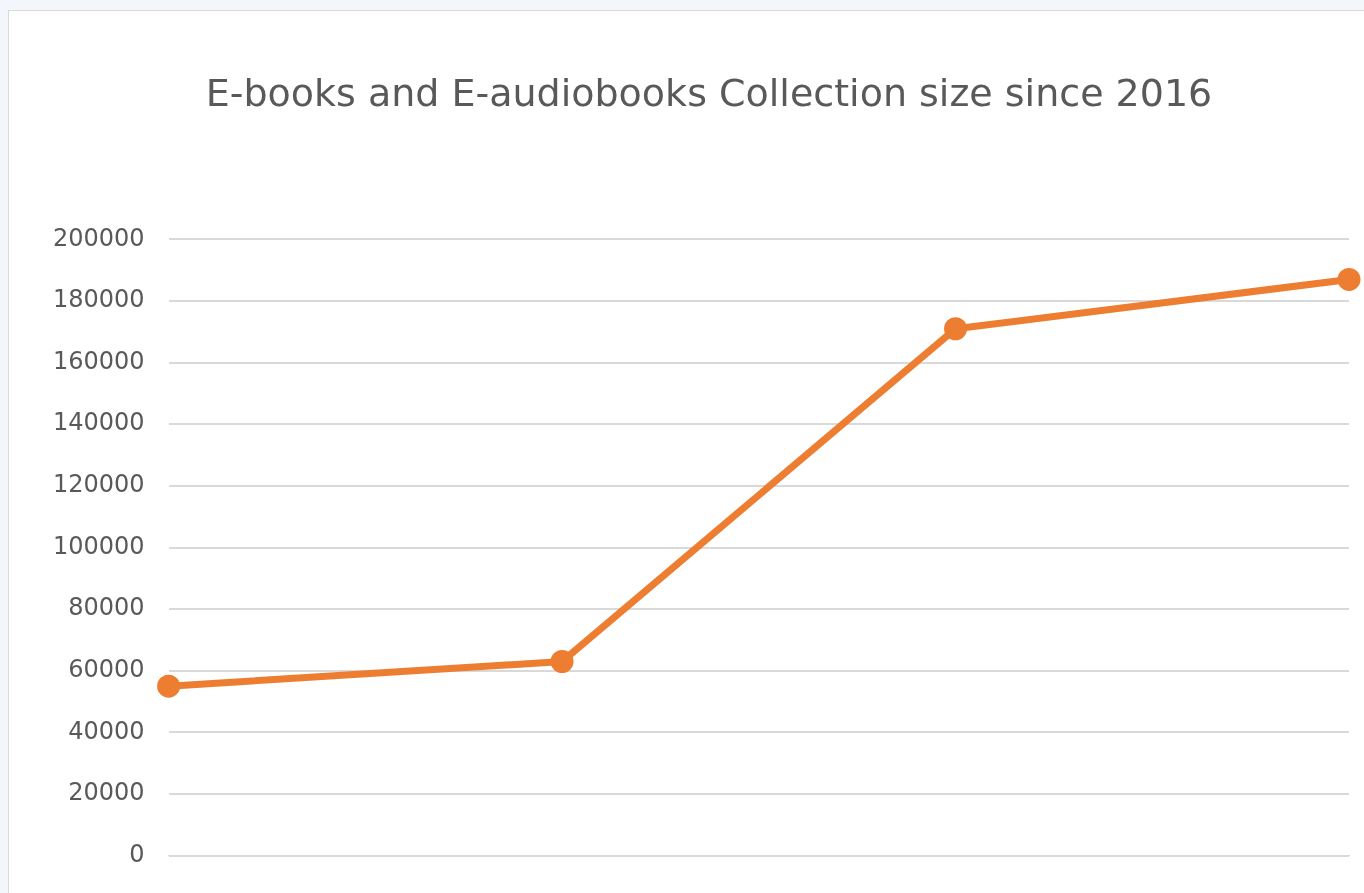 This screenshot has height=893, width=1364. Describe the element at coordinates (98, 299) in the screenshot. I see `y-tick-label: 180000` at that location.